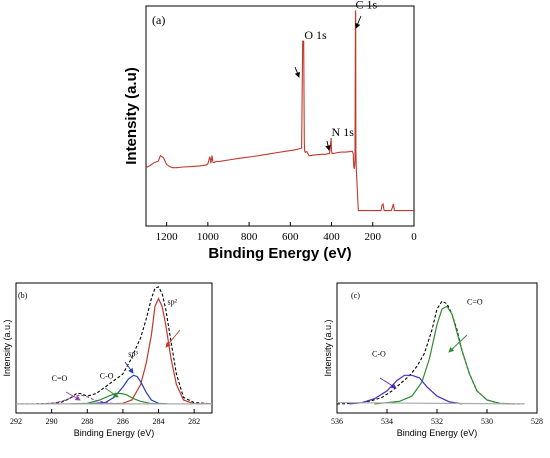 The width and height of the screenshot is (550, 458). Describe the element at coordinates (373, 237) in the screenshot. I see `x-tick-label: 200` at that location.